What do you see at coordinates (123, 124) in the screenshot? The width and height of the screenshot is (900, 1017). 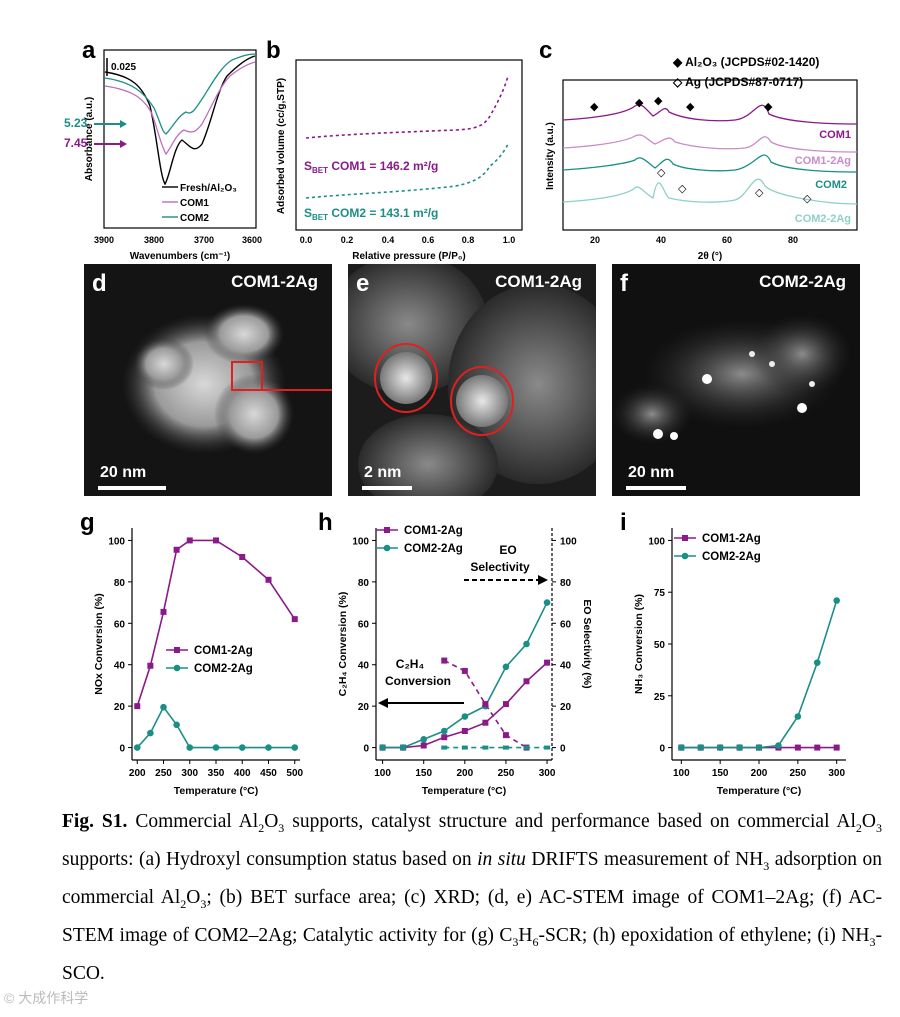 I see `ann-523-arrowhead` at bounding box center [123, 124].